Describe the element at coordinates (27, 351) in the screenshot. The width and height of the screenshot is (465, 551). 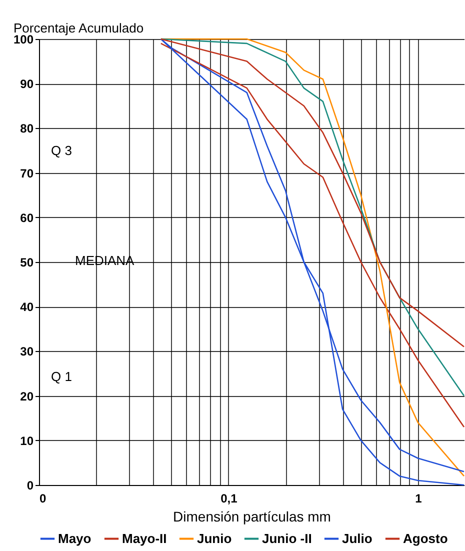
I see `y-tick-label: 30` at that location.